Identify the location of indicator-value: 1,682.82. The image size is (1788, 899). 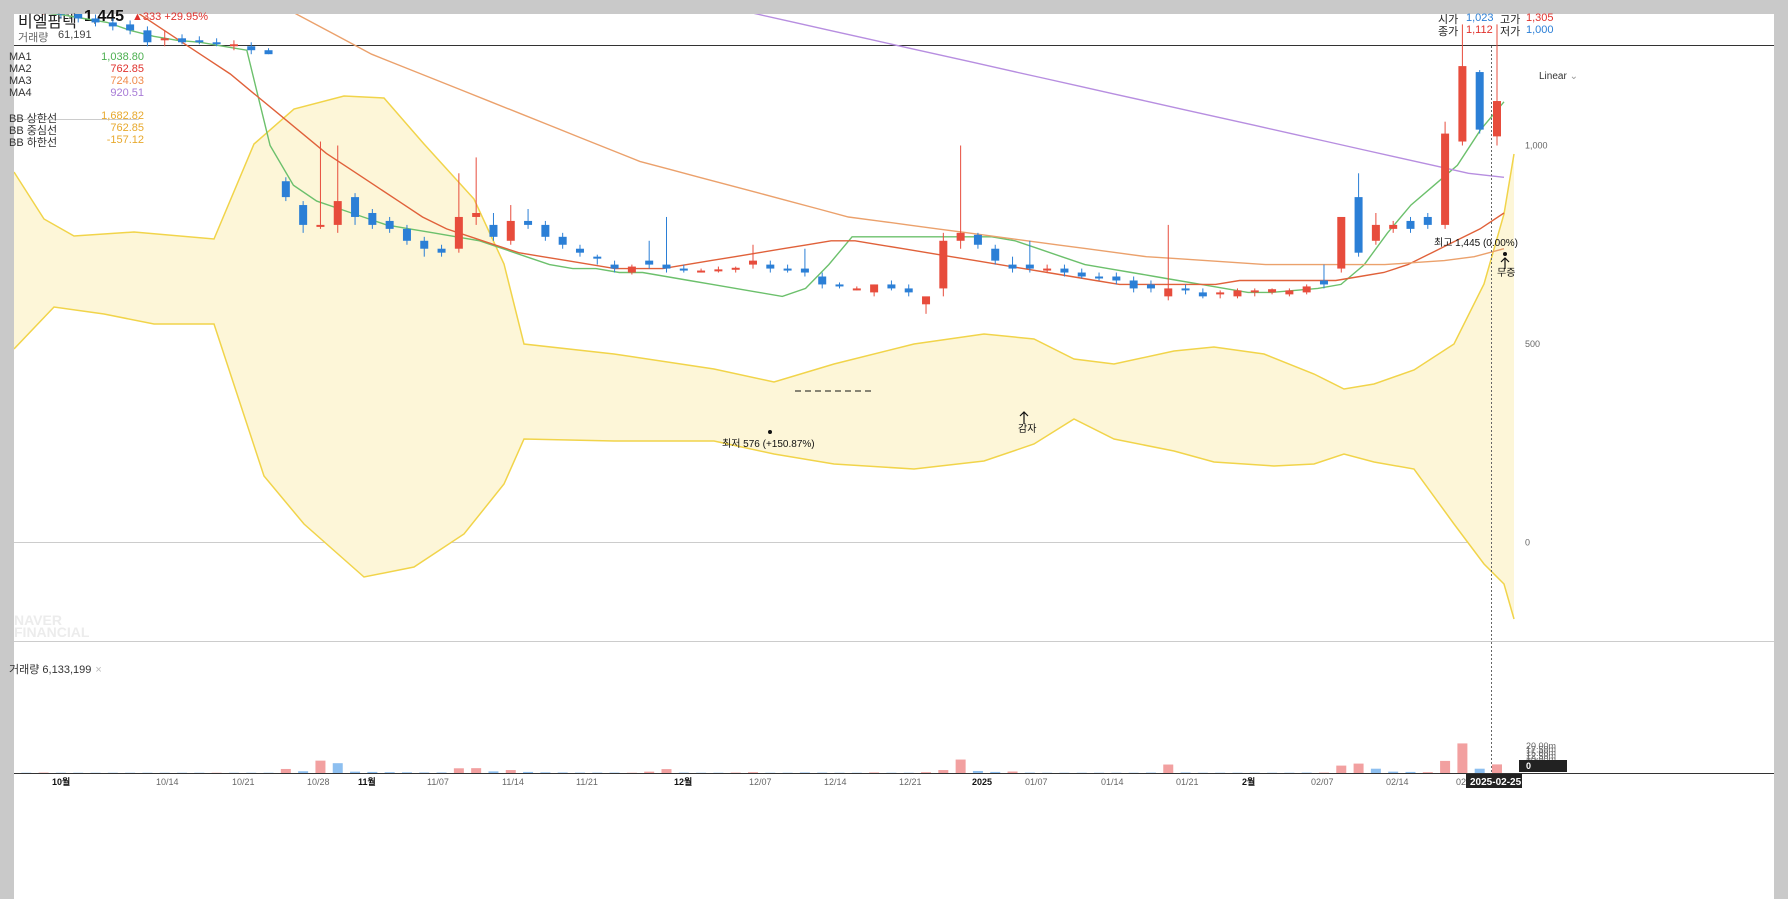
(122, 116).